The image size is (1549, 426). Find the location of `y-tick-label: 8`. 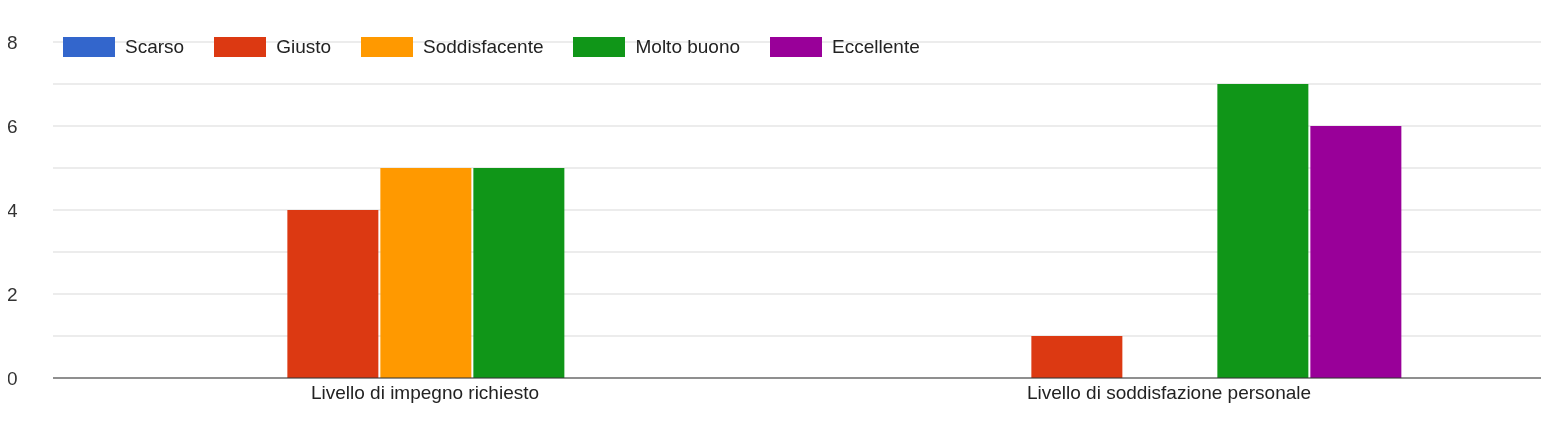

y-tick-label: 8 is located at coordinates (12, 42).